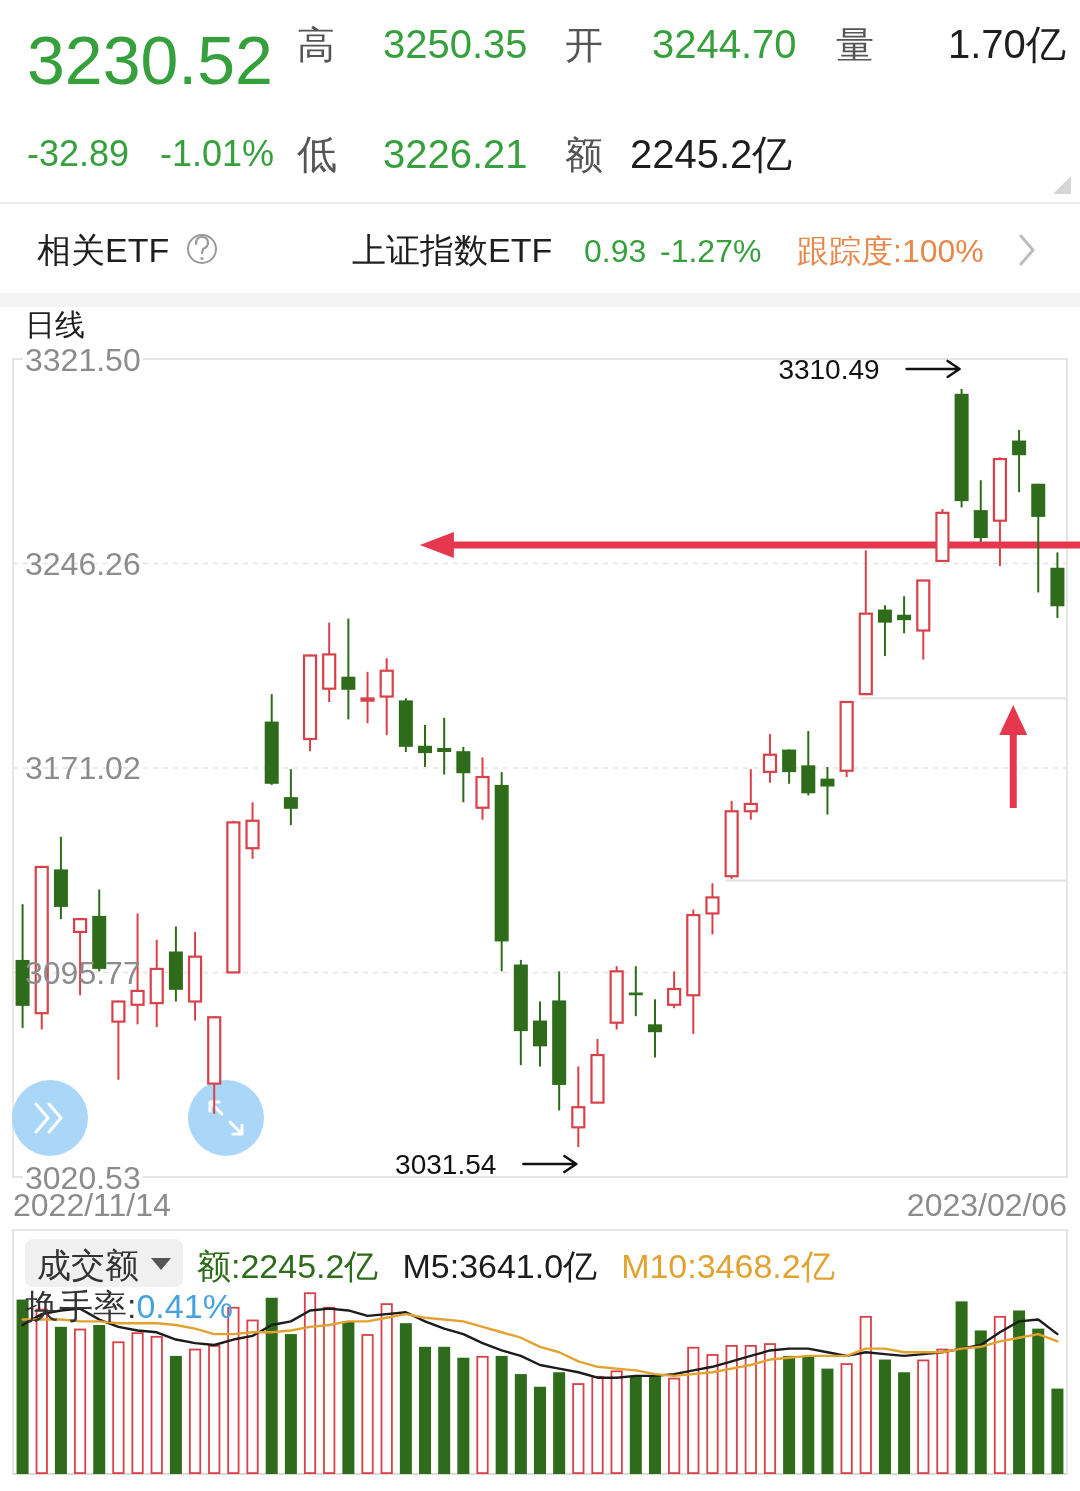  What do you see at coordinates (103, 250) in the screenshot?
I see `text: 相关ETF` at bounding box center [103, 250].